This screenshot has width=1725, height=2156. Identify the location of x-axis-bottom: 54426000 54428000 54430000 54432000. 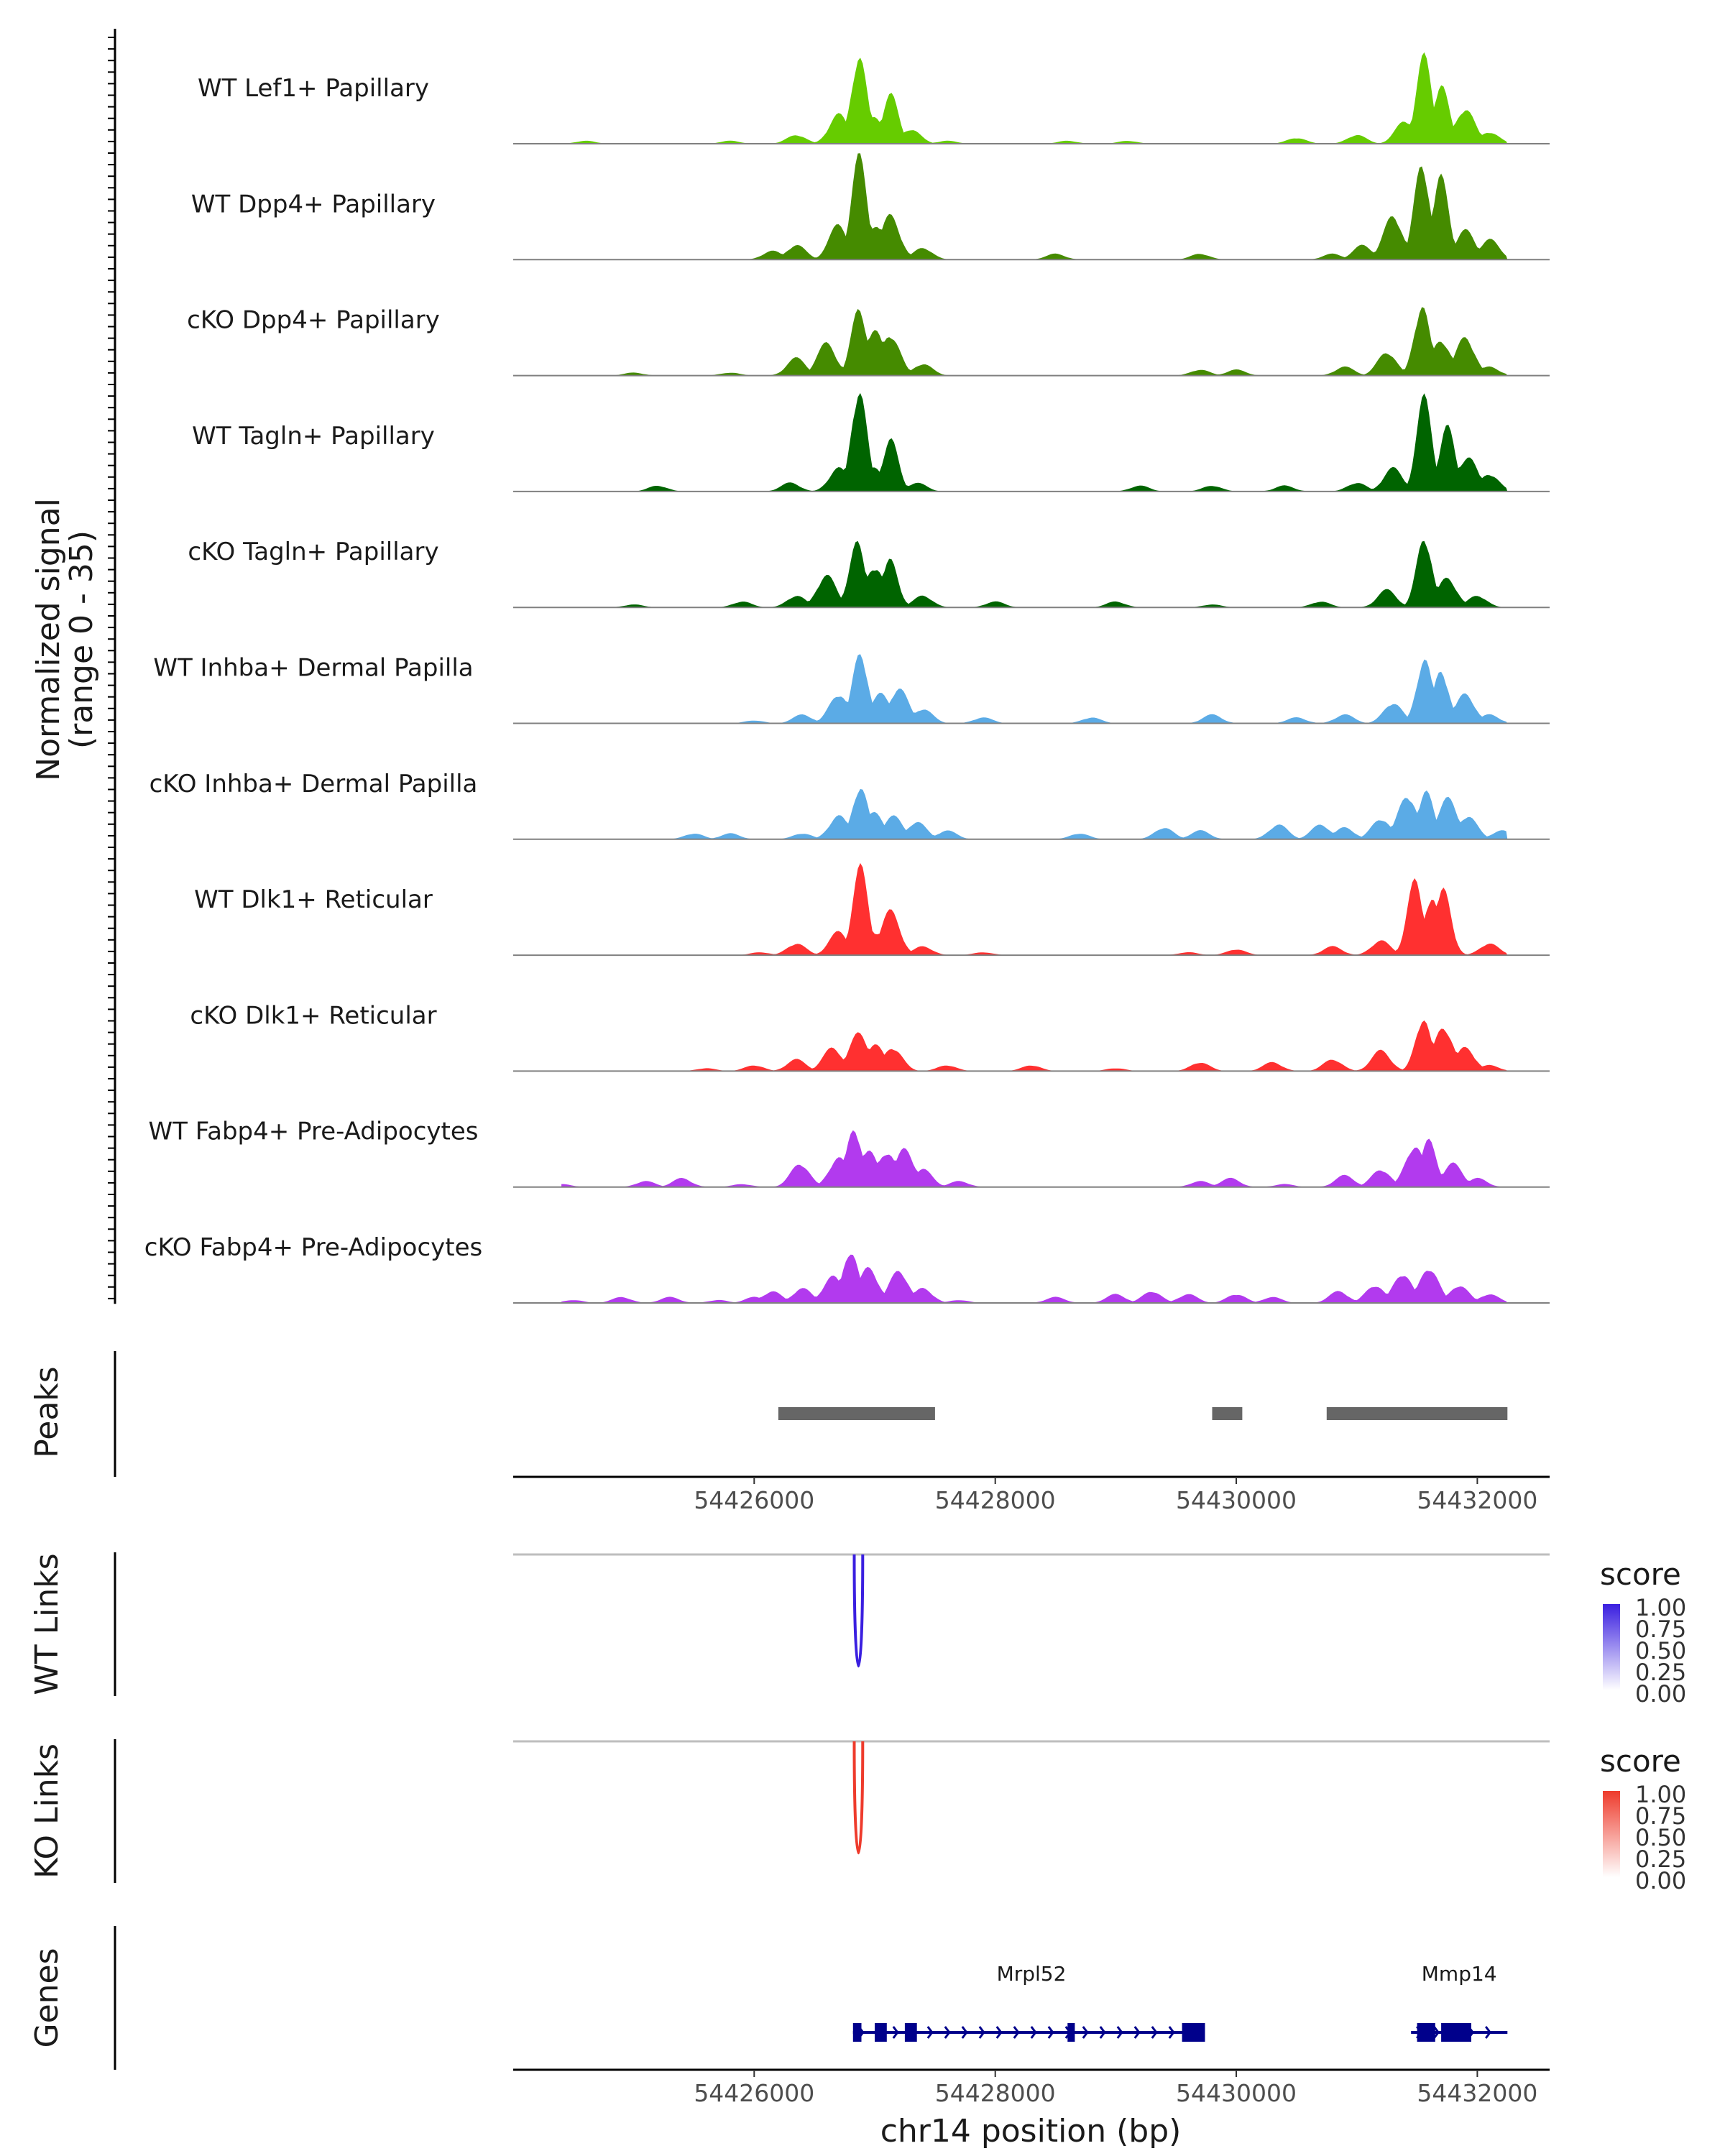
(1031, 2087).